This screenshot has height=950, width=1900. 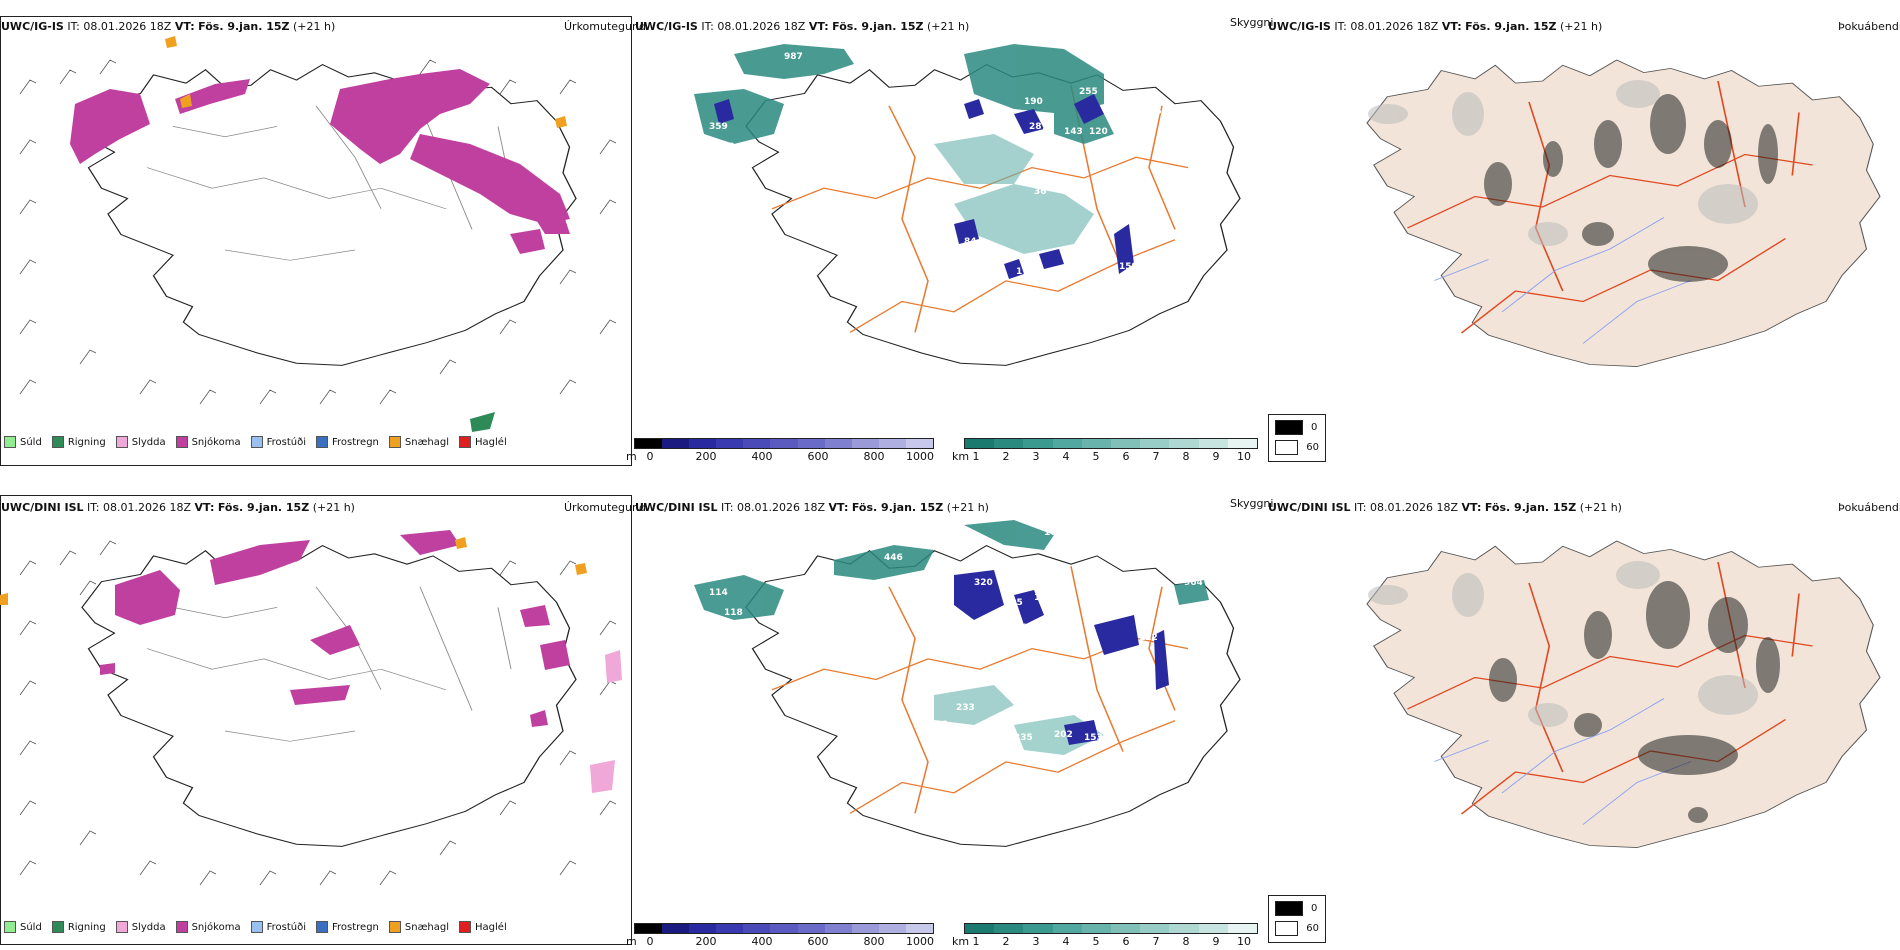 I want to click on ceiling-label: 111, so click(x=998, y=628).